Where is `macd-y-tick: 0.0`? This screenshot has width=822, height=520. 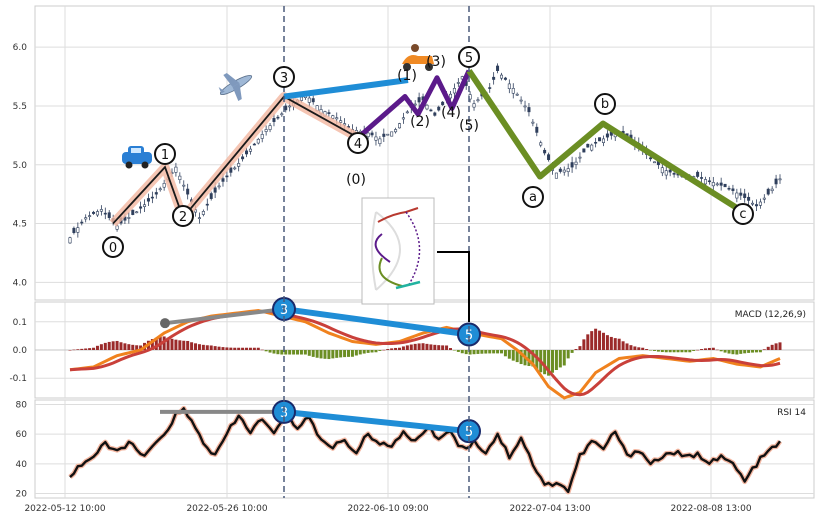
macd-y-tick: 0.0 is located at coordinates (20, 351).